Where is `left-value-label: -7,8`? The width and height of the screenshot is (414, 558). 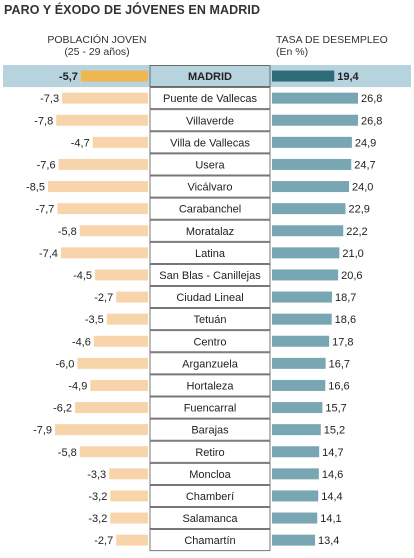 left-value-label: -7,8 is located at coordinates (43, 121).